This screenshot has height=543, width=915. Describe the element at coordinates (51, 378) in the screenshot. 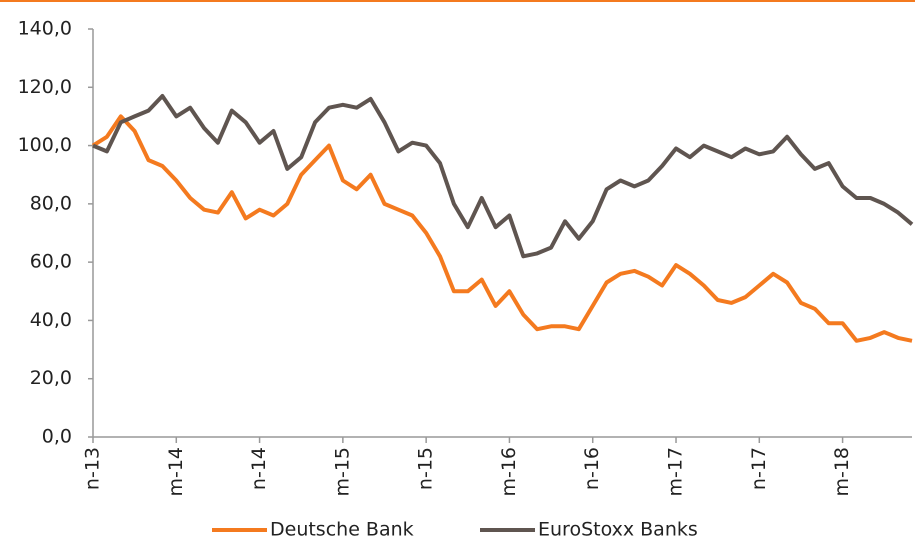

I see `y-tick-label: 20,0` at that location.